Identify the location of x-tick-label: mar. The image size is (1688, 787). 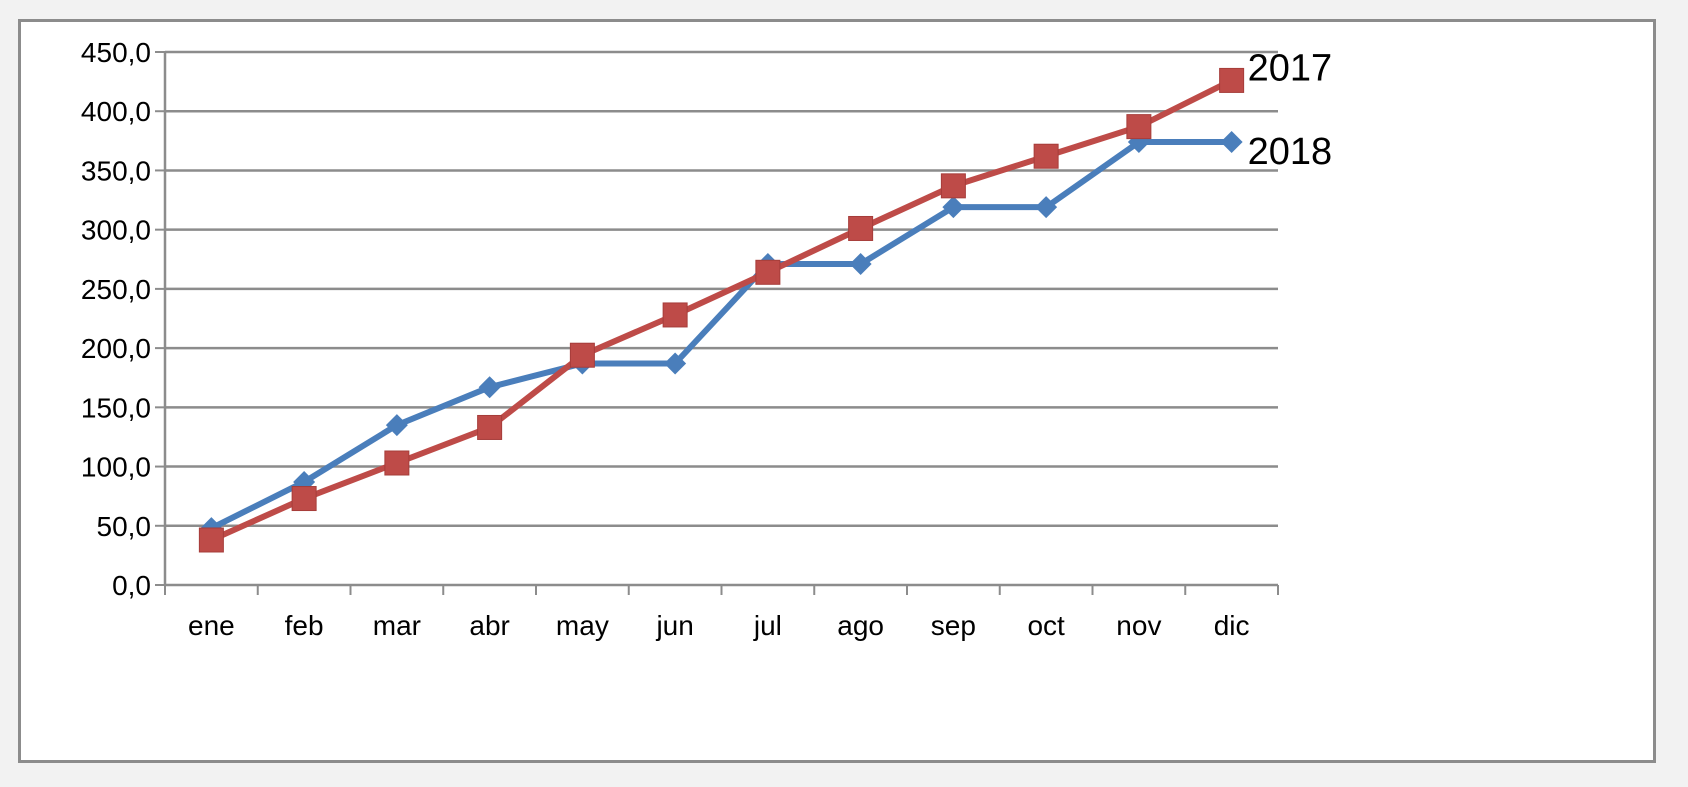
(397, 625).